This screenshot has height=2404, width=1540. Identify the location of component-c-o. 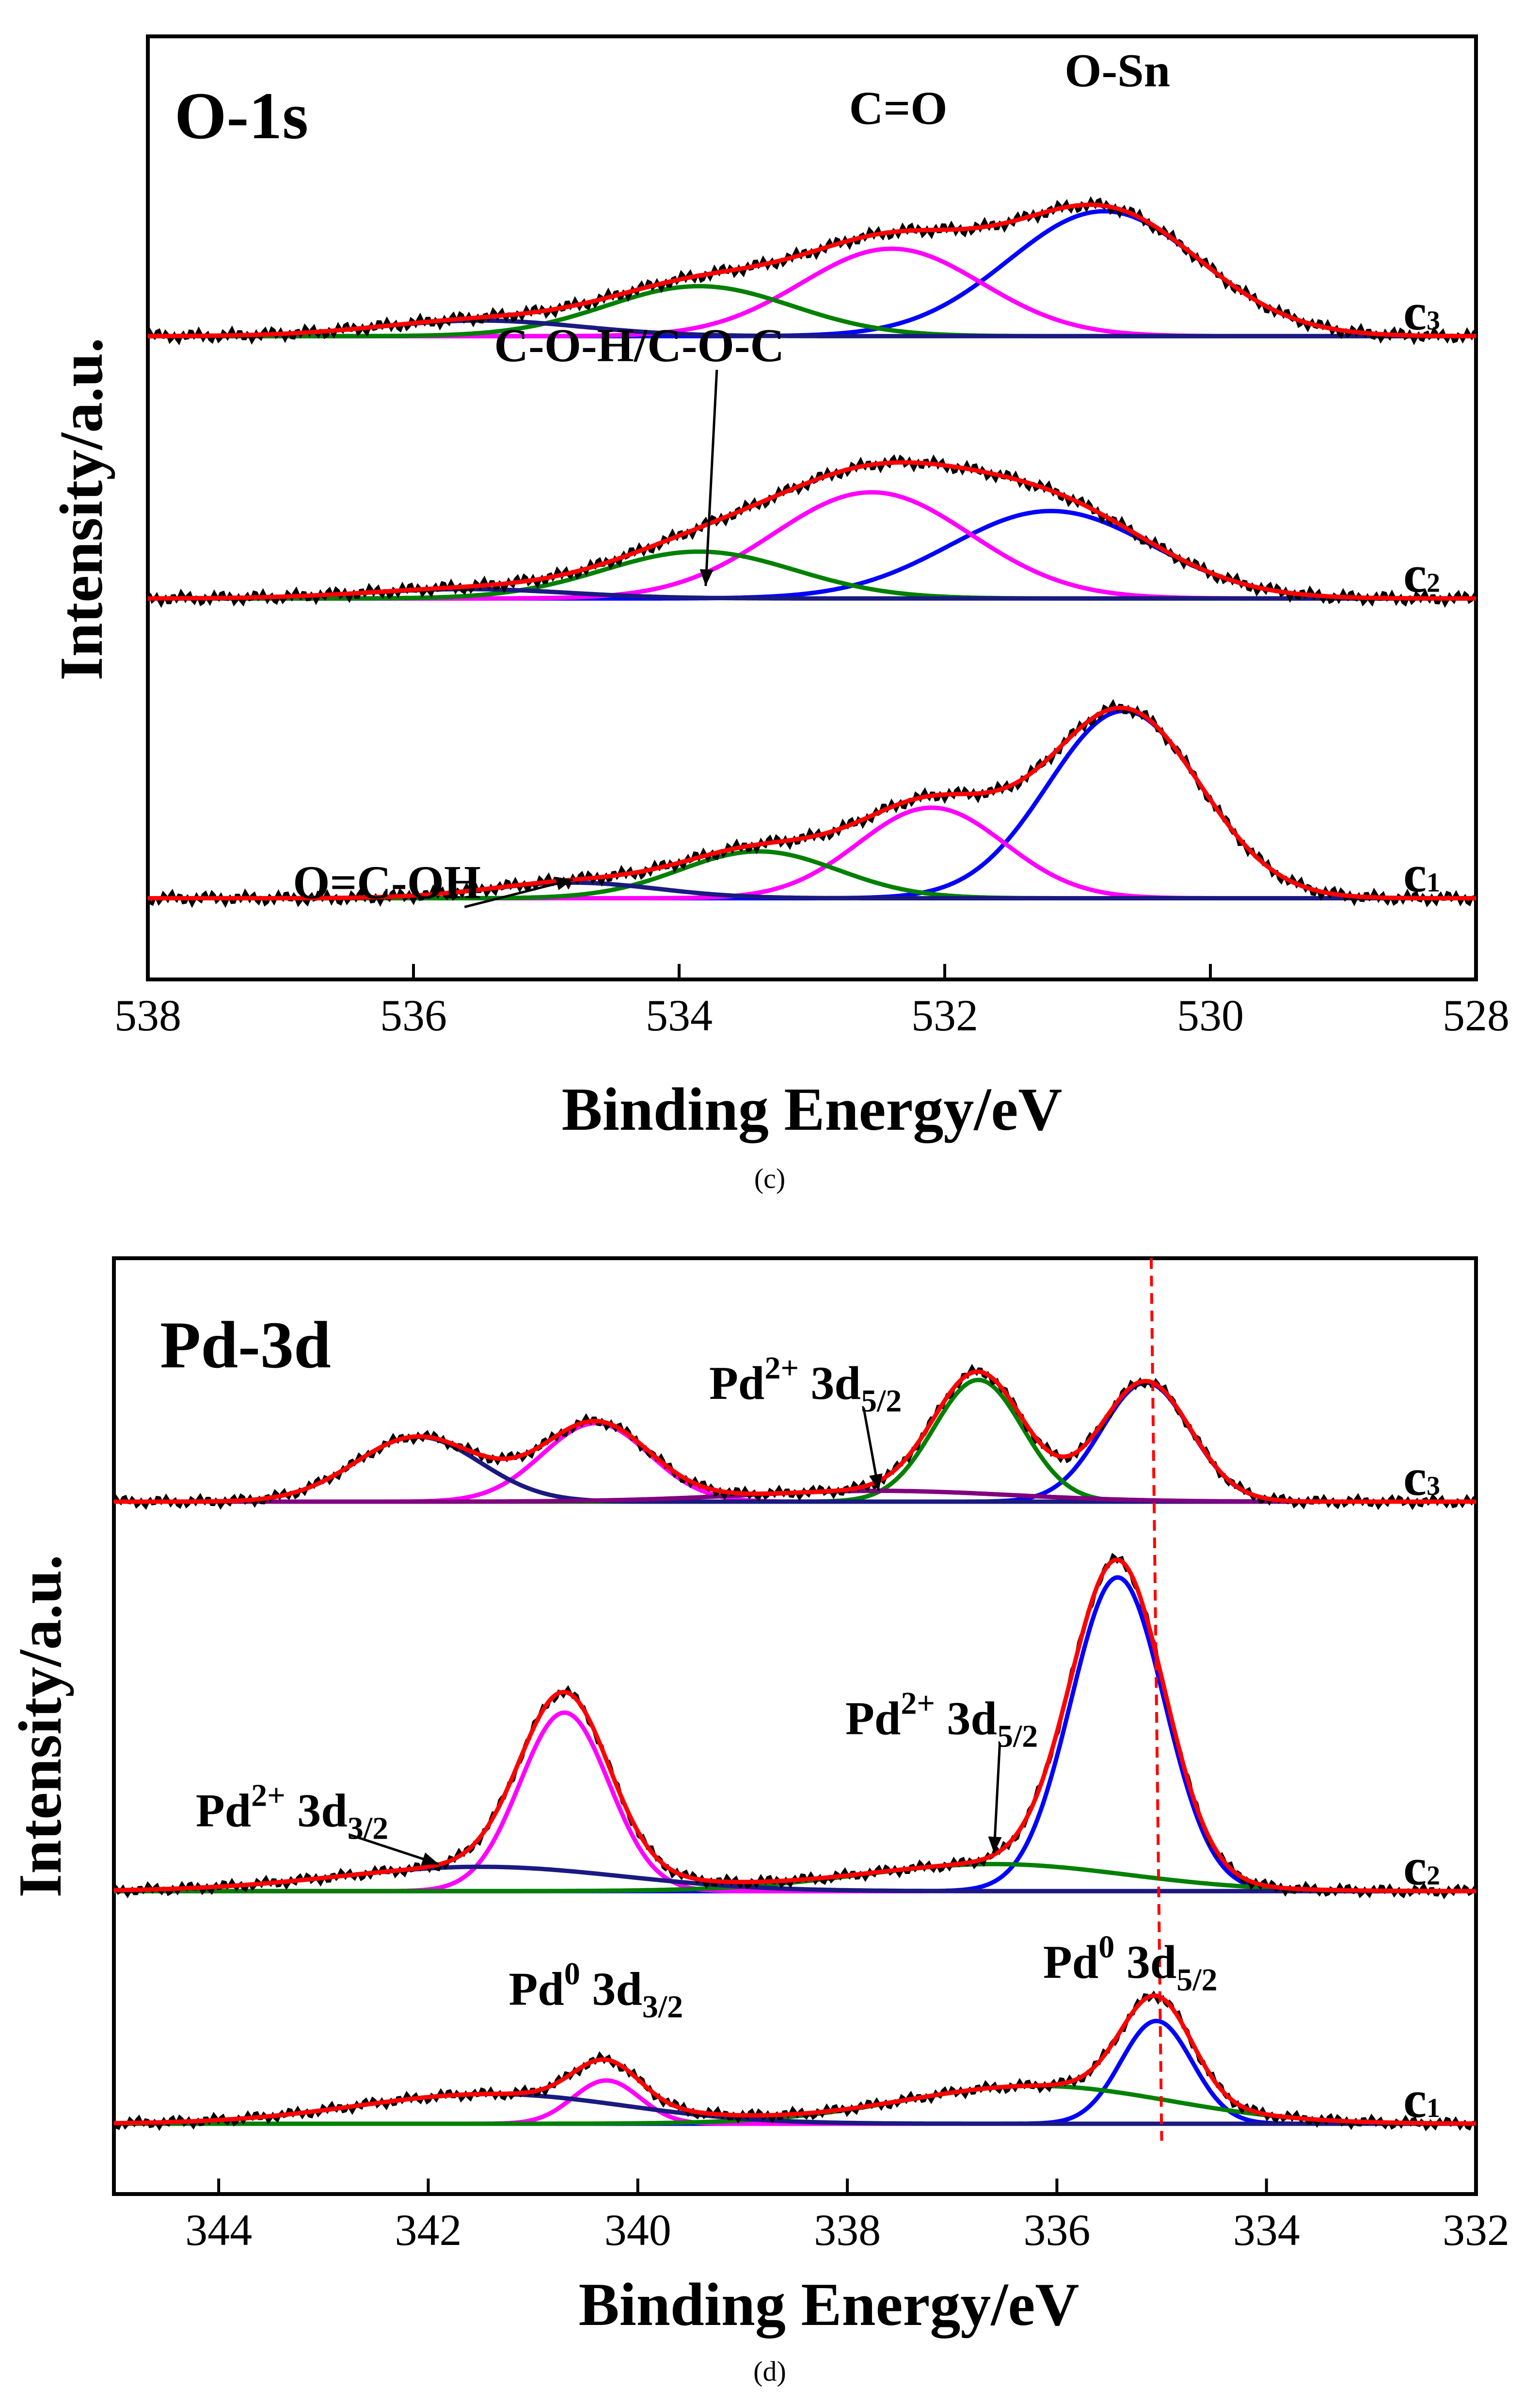
(812, 545).